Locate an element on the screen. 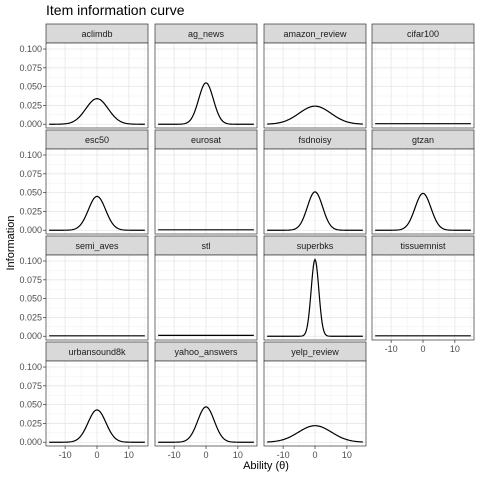  facet-panel-aclimdb: aclimdb 0.000 0.025 0.050 0.075 0.100 is located at coordinates (84, 76).